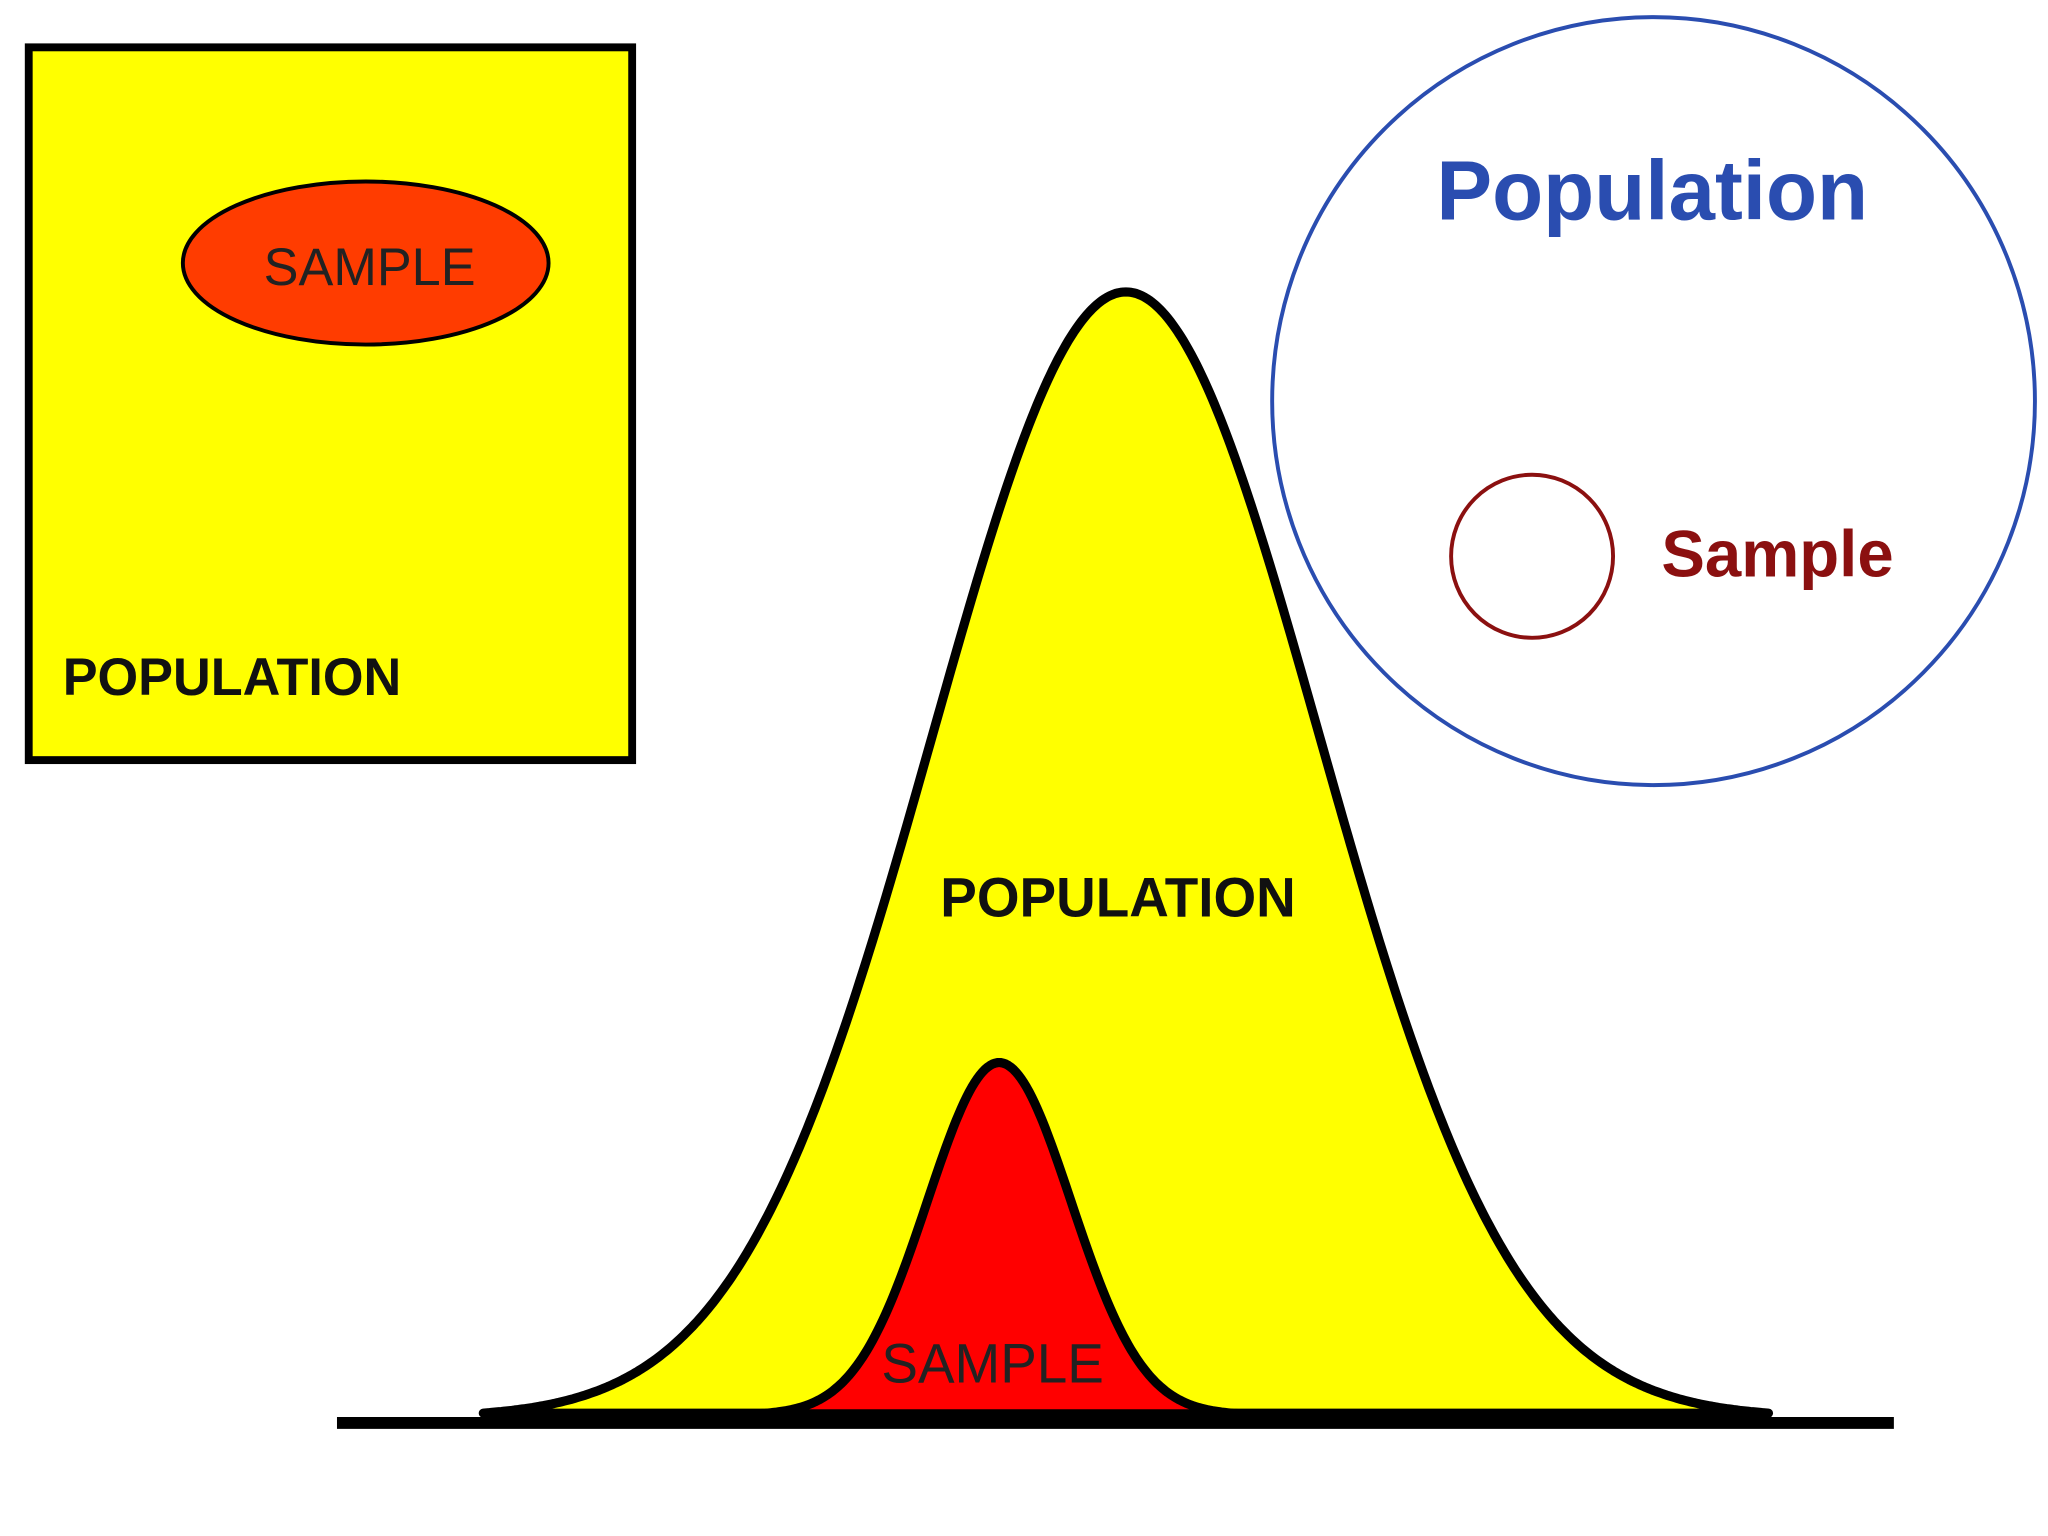 The width and height of the screenshot is (2048, 1536). I want to click on sample-curve, so click(999, 1238).